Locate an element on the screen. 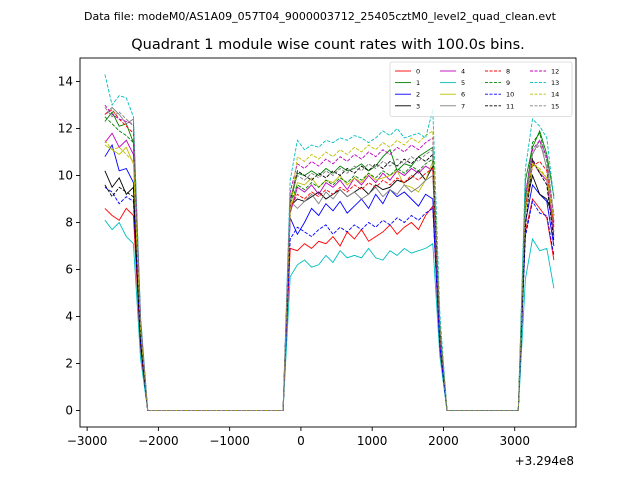  legend-label-0: 0 is located at coordinates (418, 72).